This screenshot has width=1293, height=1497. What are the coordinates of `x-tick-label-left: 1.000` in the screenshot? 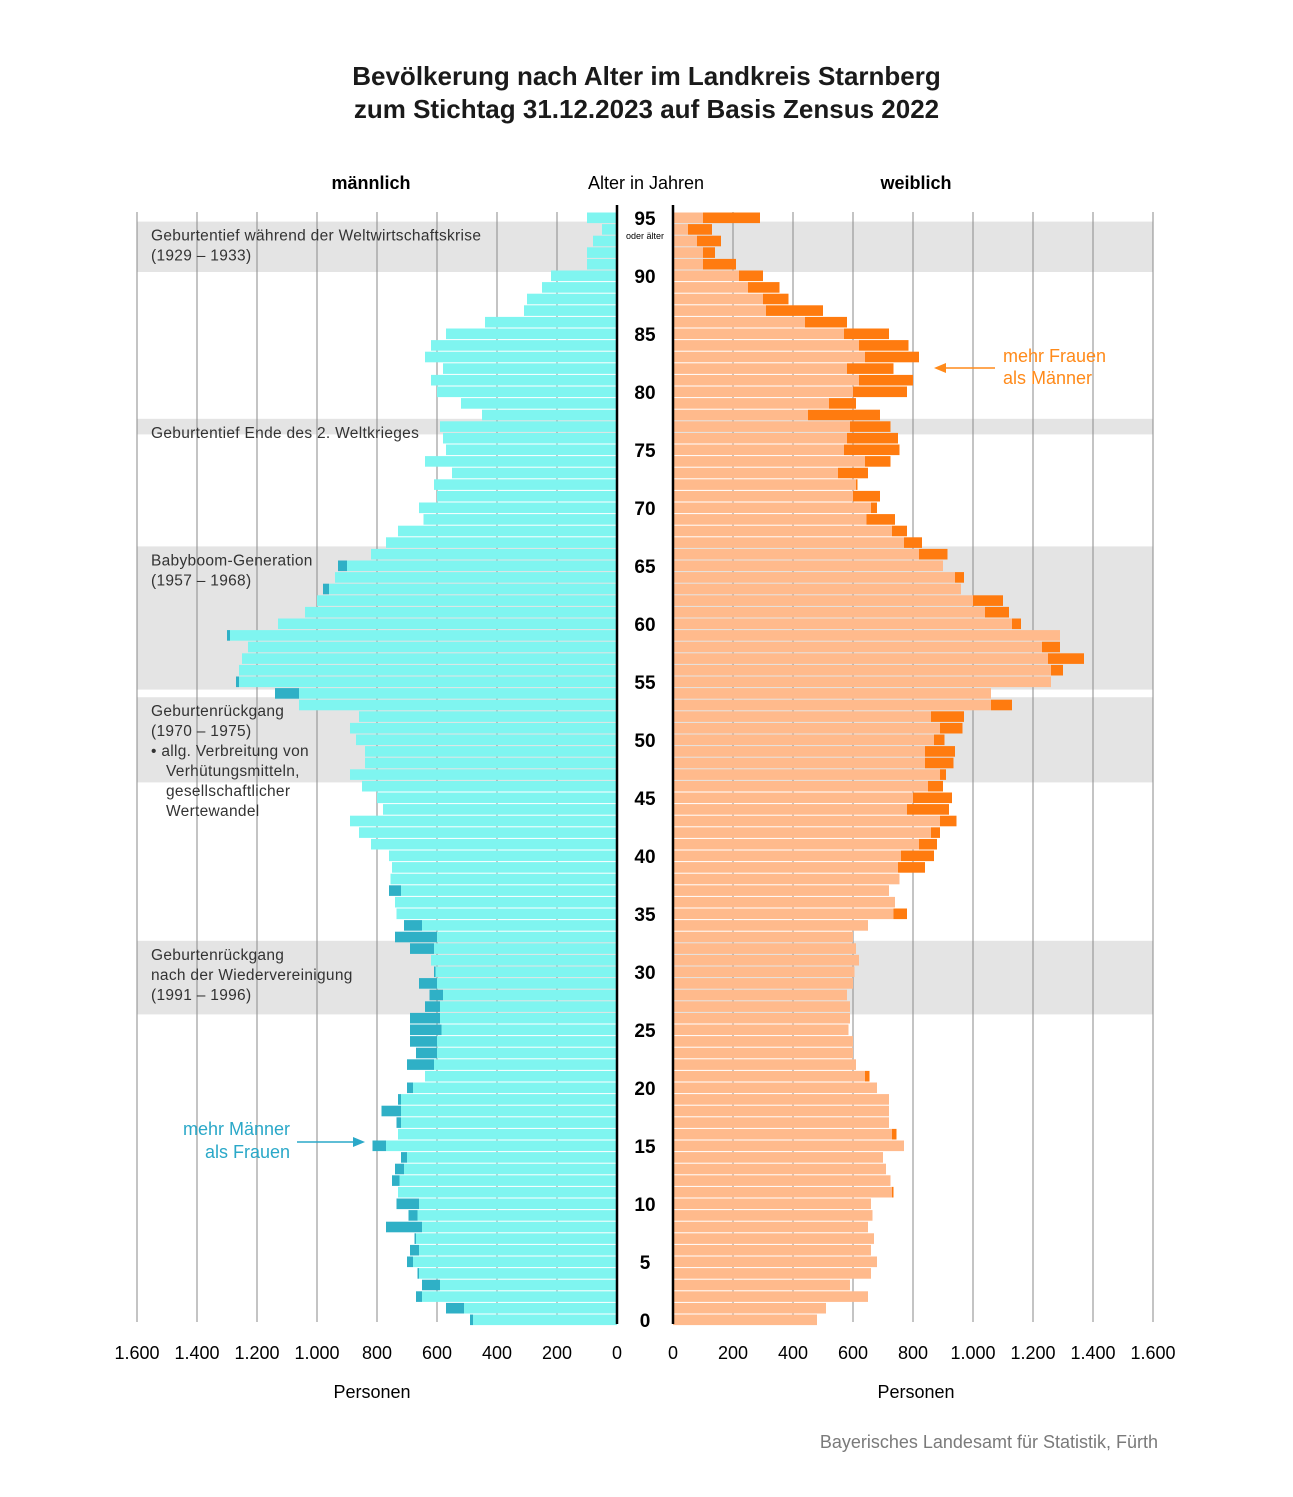 It's located at (316, 1353).